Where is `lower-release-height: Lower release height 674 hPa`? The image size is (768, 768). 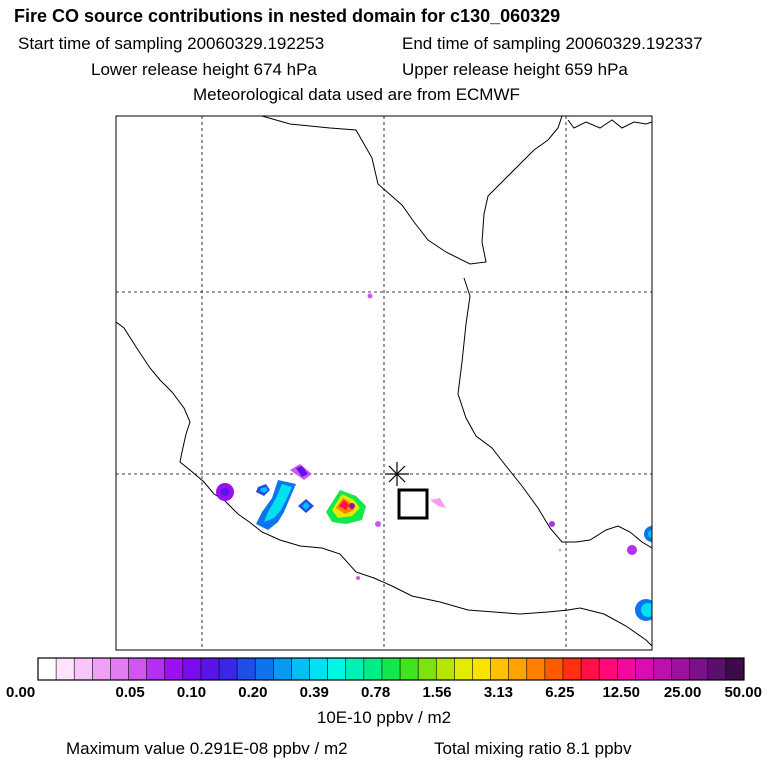
lower-release-height: Lower release height 674 hPa is located at coordinates (204, 69).